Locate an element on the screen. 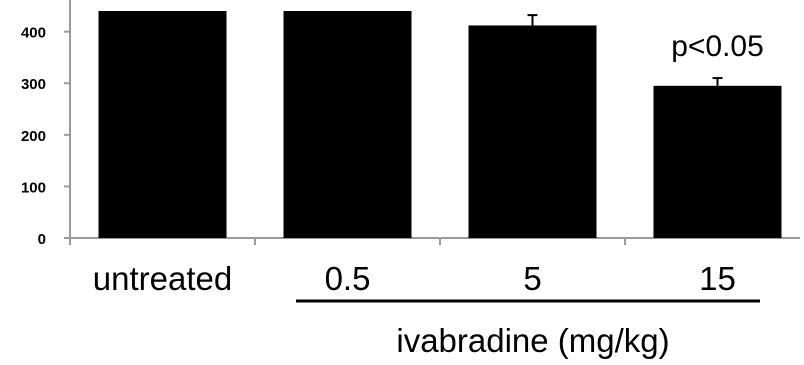  y-axis: 0 100 200 300 400 is located at coordinates (46, 124).